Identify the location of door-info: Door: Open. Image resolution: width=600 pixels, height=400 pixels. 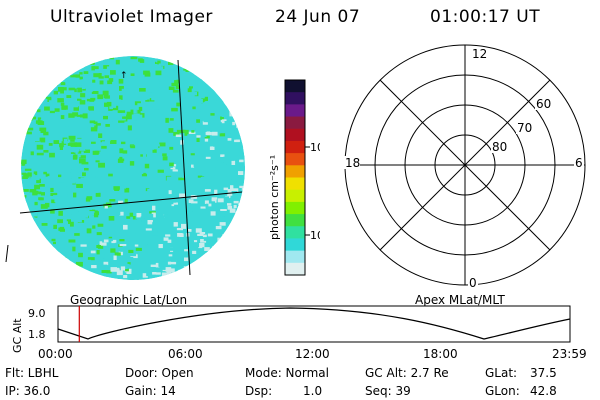
(159, 373).